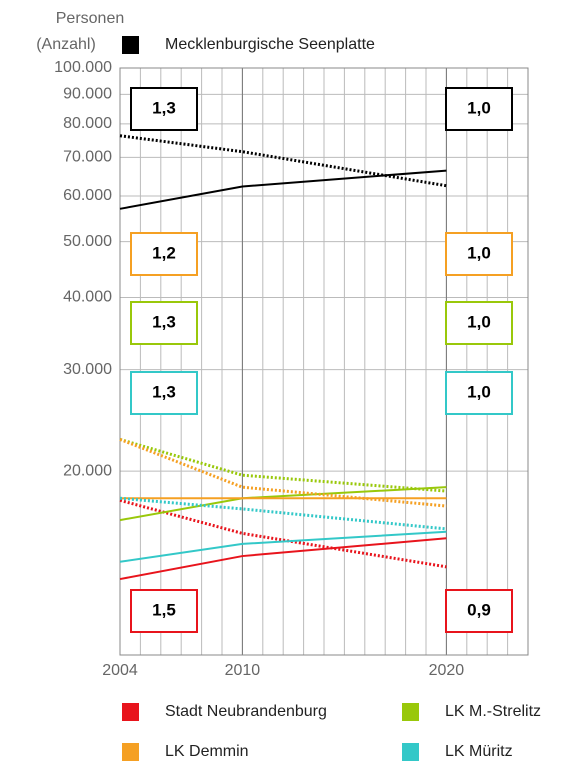 This screenshot has height=764, width=565. I want to click on y-tick-label: 70.000, so click(87, 157).